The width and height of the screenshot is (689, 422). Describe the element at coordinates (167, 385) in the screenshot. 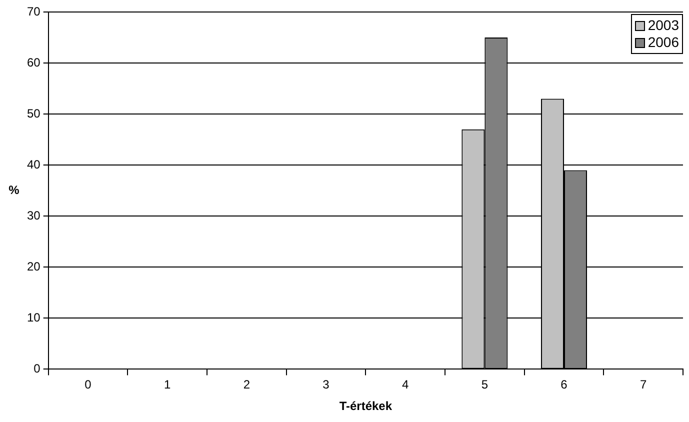

I see `x-tick-label: 1` at that location.